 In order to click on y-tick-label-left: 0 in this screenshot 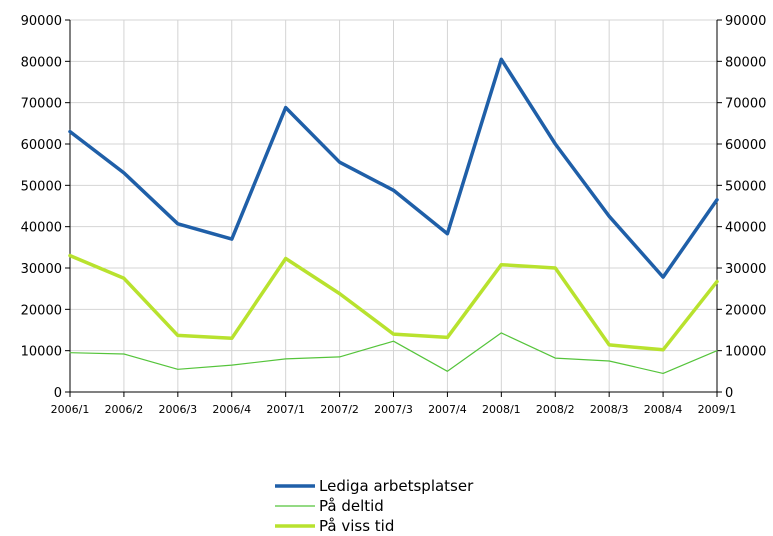, I will do `click(58, 393)`.